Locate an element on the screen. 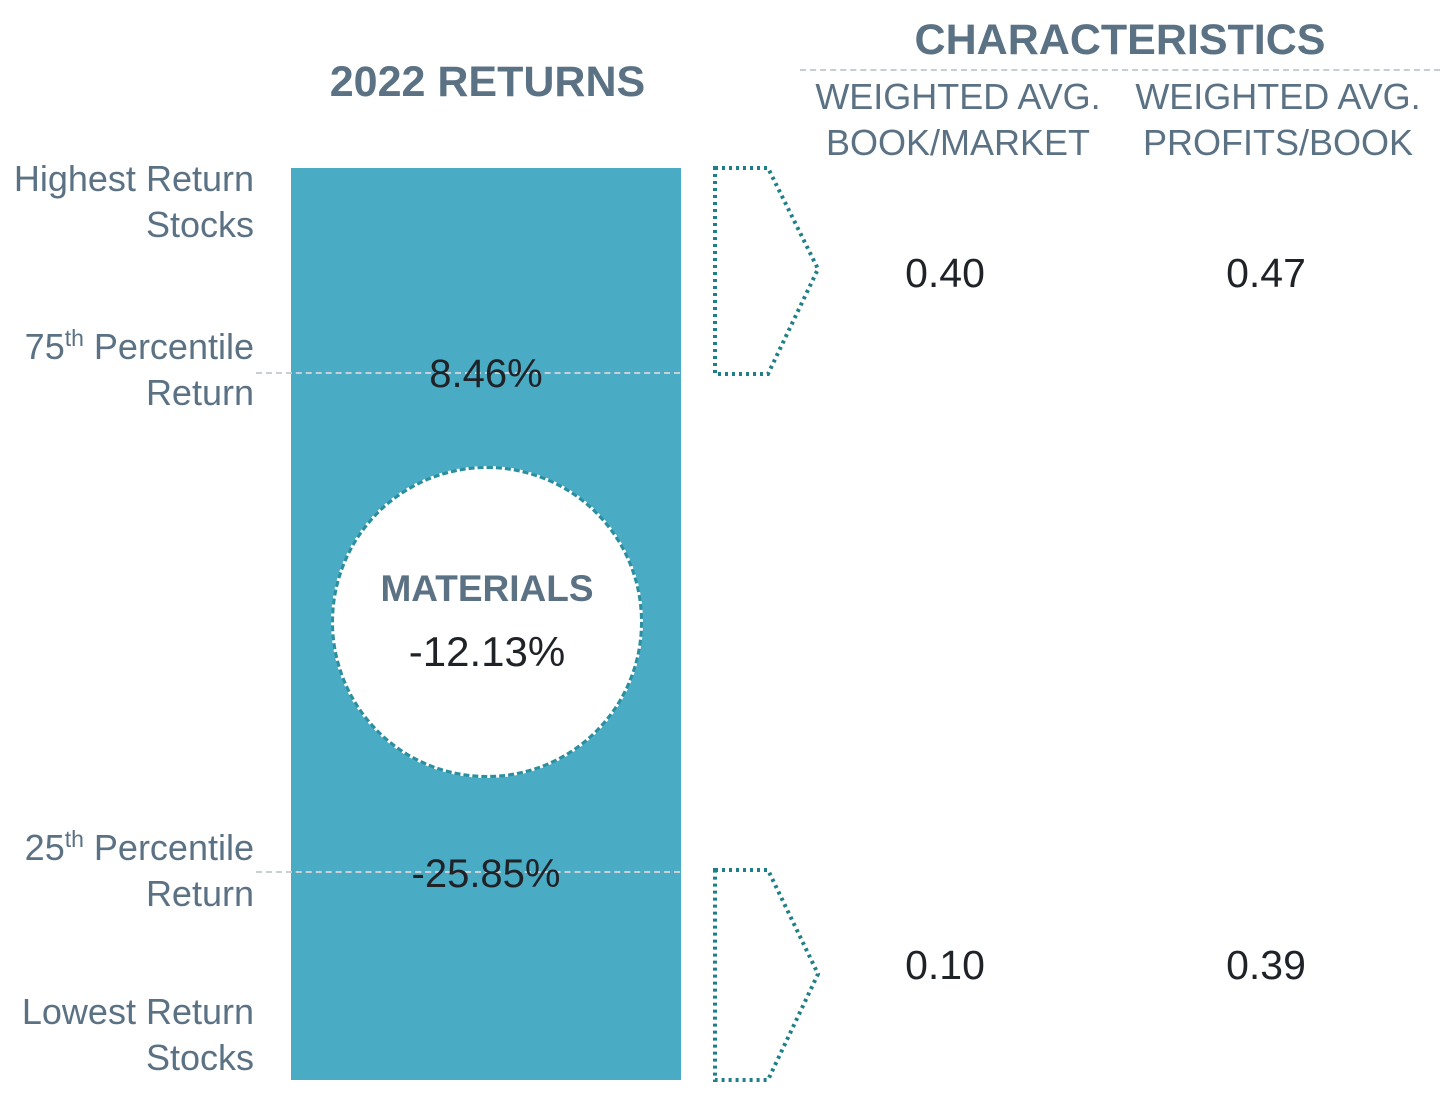 This screenshot has height=1108, width=1440. column-header-profits-book: WEIGHTED AVG. PROFITS/BOOK is located at coordinates (1278, 120).